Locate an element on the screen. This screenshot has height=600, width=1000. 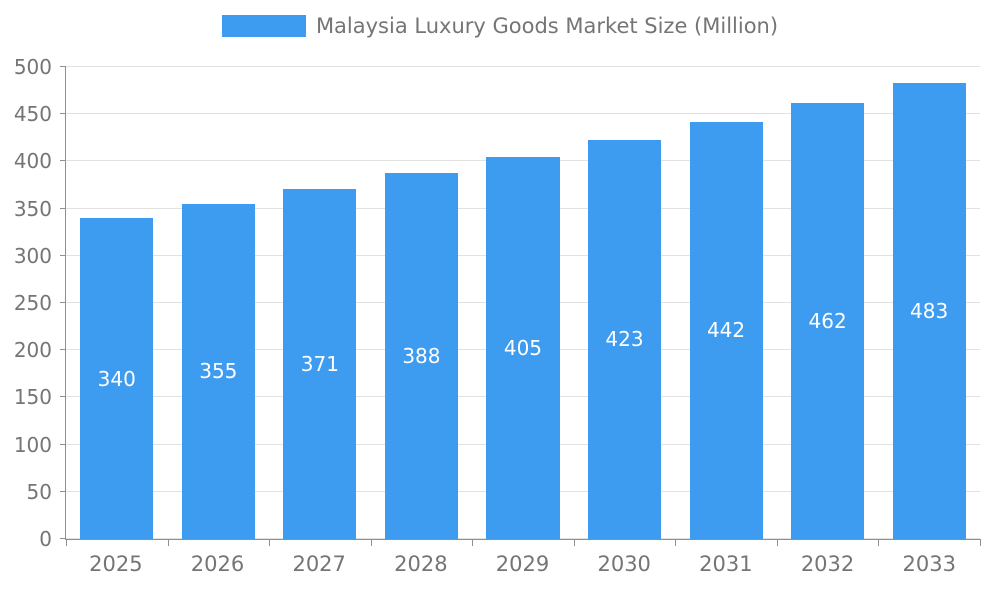
y-tick-label: 450 is located at coordinates (32, 114).